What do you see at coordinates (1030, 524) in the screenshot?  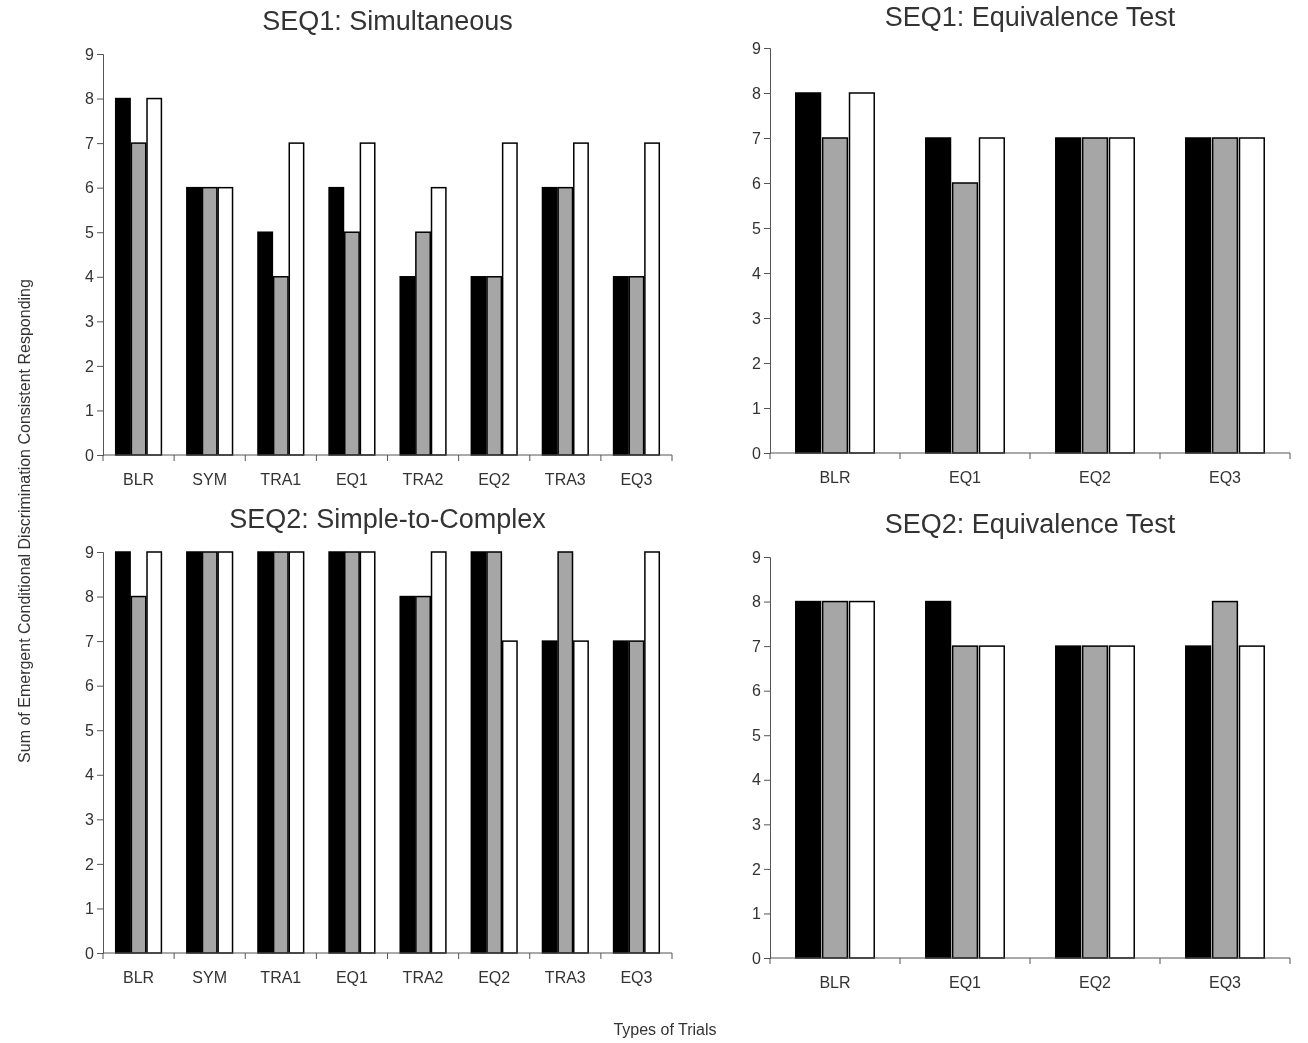 I see `chart-title: SEQ2: Equivalence Test` at bounding box center [1030, 524].